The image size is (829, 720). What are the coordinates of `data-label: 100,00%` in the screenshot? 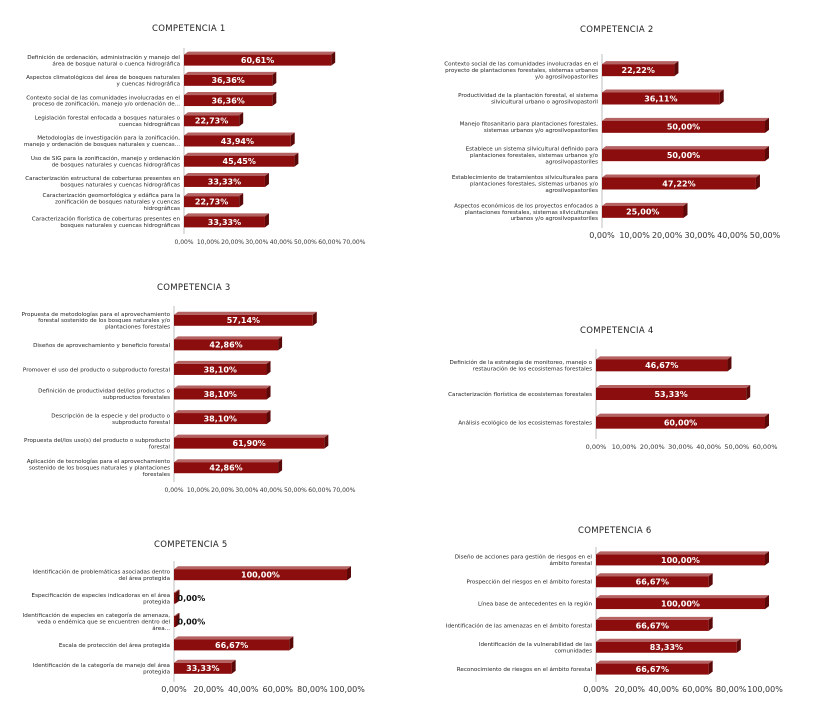 It's located at (260, 575).